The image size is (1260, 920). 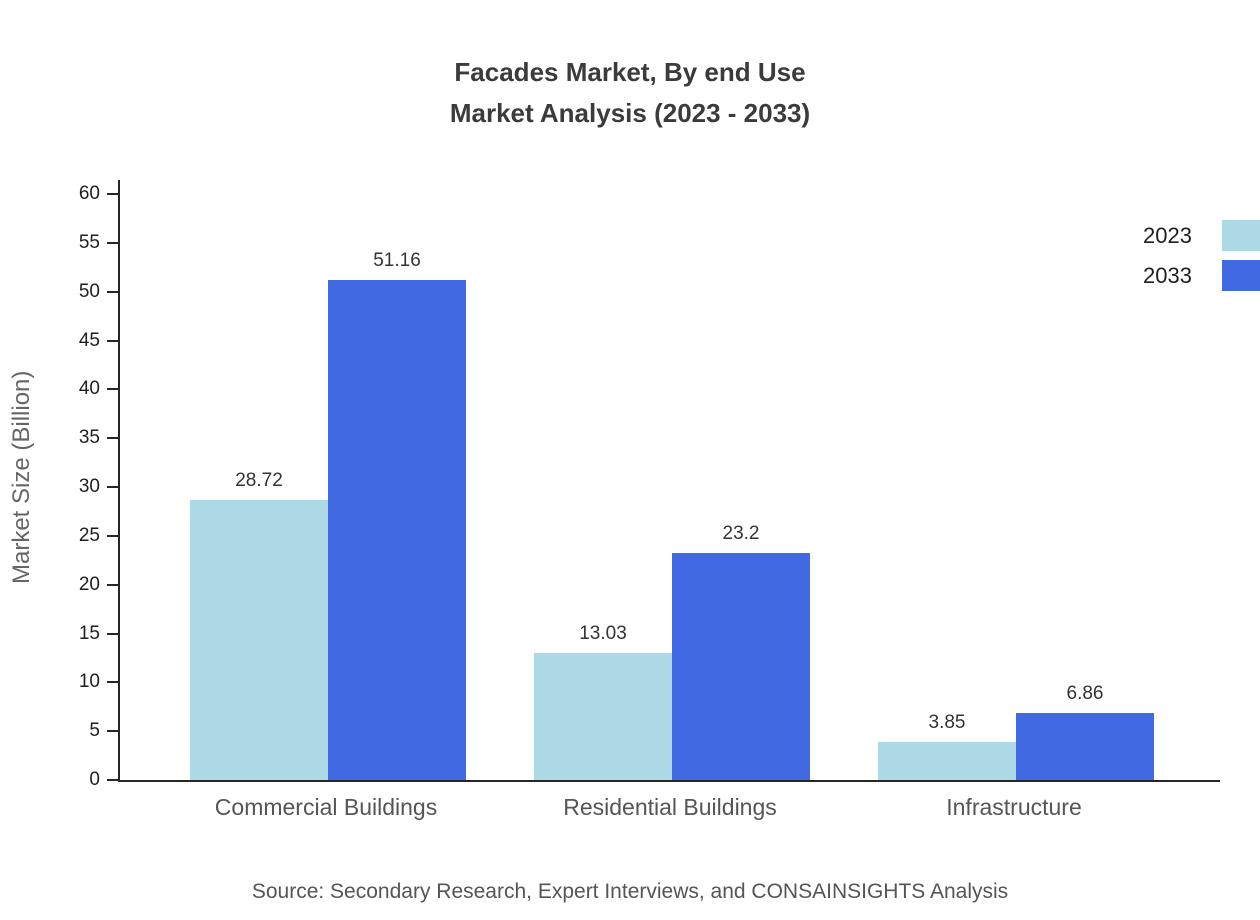 What do you see at coordinates (1241, 275) in the screenshot?
I see `legend-swatch-2033` at bounding box center [1241, 275].